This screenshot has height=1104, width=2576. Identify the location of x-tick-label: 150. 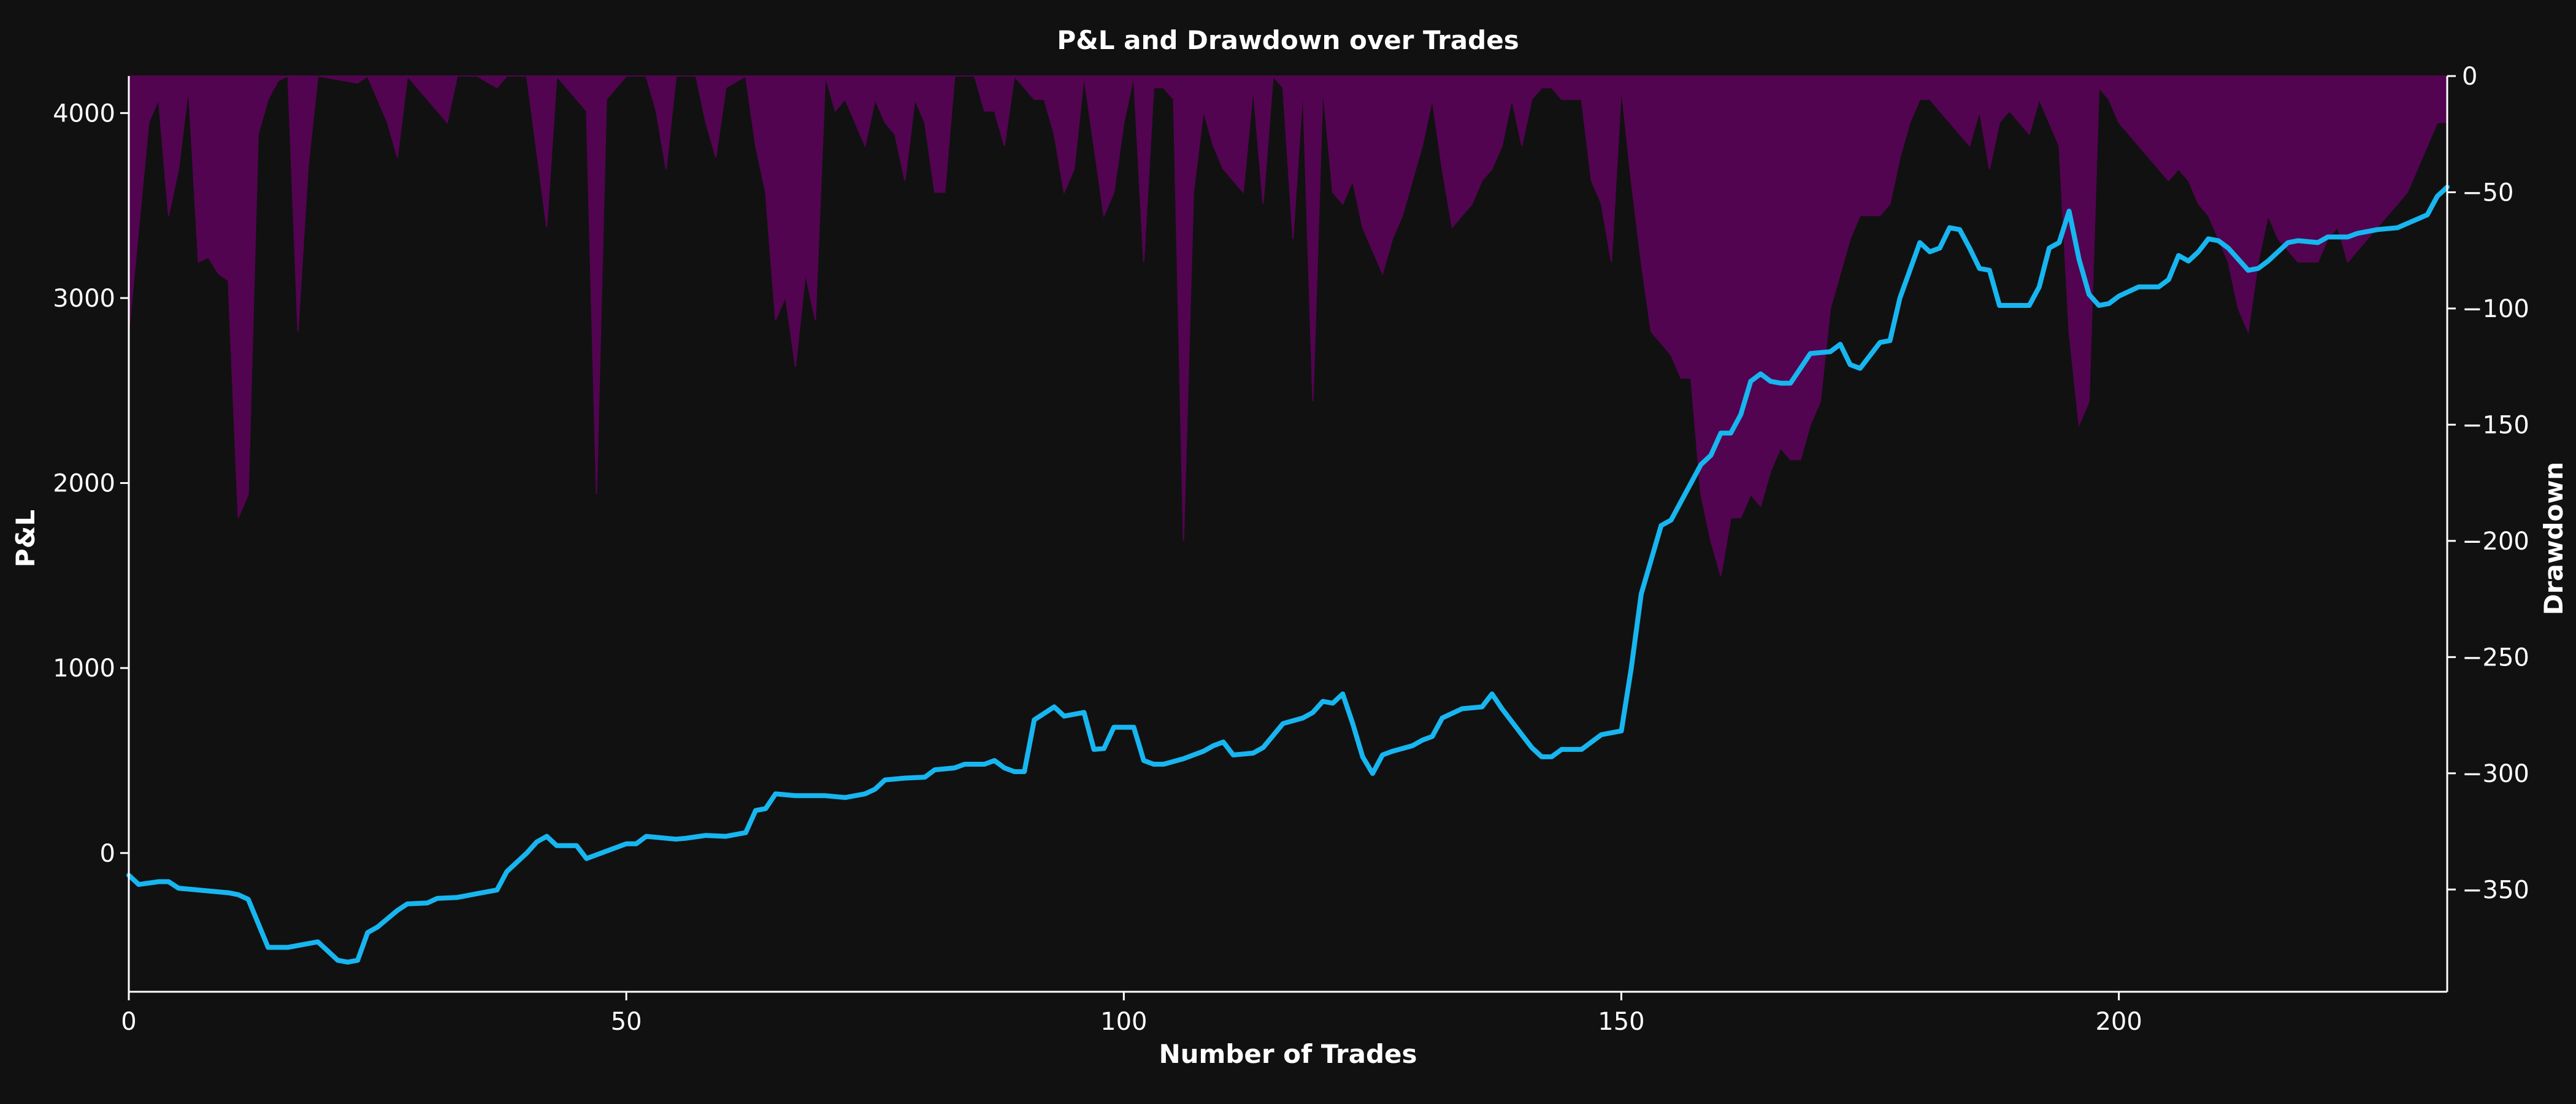
(1621, 1022).